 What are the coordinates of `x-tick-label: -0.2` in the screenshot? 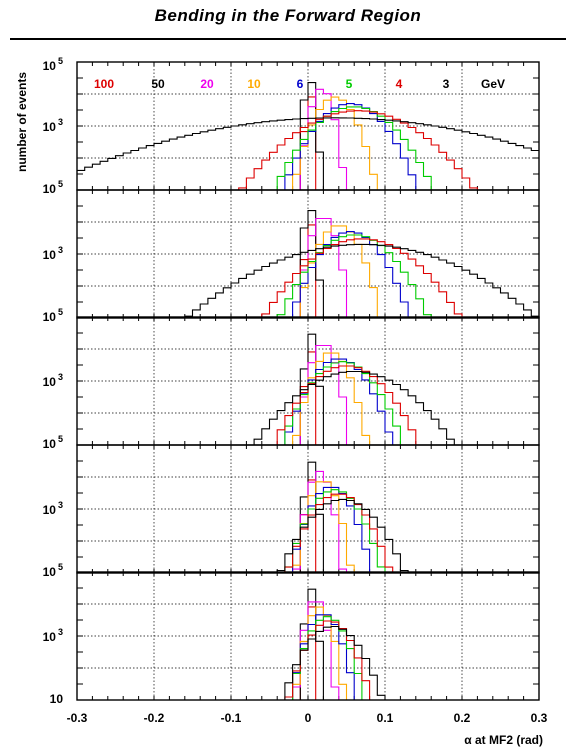 It's located at (154, 718).